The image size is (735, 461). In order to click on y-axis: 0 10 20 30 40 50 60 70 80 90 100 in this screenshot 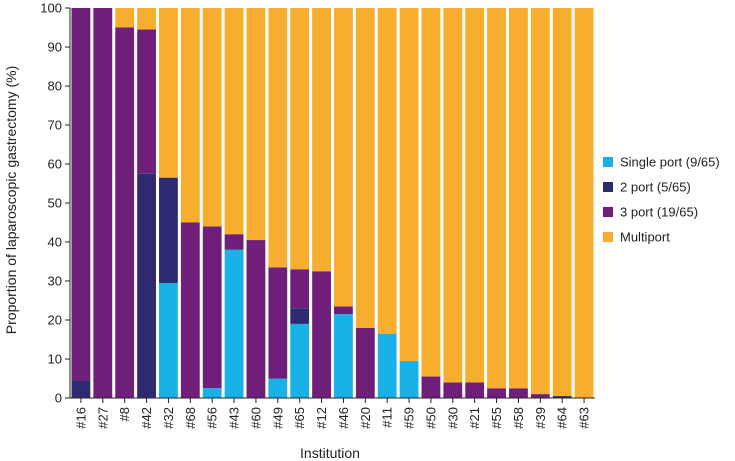, I will do `click(55, 203)`.